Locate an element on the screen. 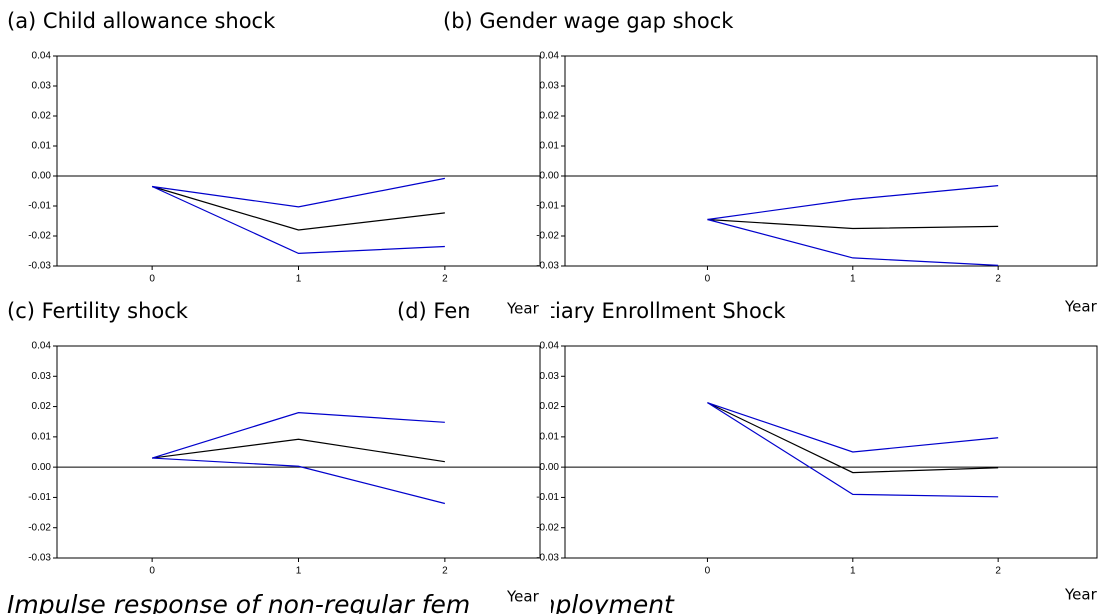  panel-title: (d) Female Tertiary Enrollment Shock is located at coordinates (591, 311).